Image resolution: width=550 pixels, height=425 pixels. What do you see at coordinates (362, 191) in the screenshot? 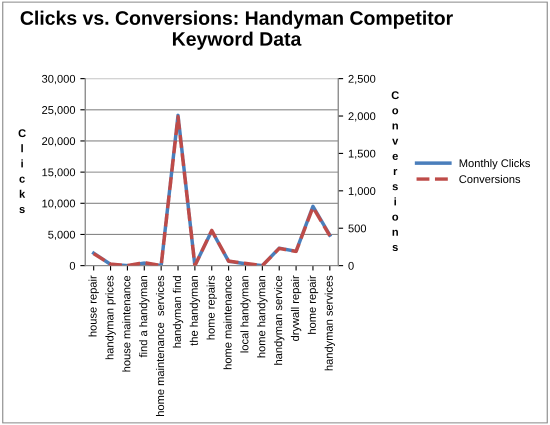
I see `y2-tick-label: 1,000` at bounding box center [362, 191].